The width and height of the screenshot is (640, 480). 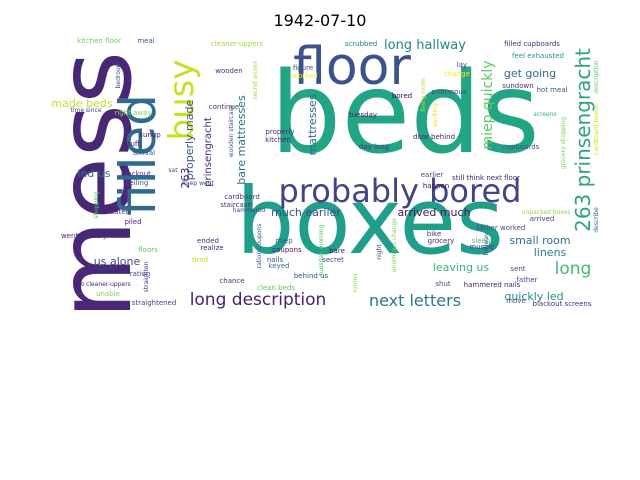 I want to click on cloud-word-piled: piled, so click(x=132, y=222).